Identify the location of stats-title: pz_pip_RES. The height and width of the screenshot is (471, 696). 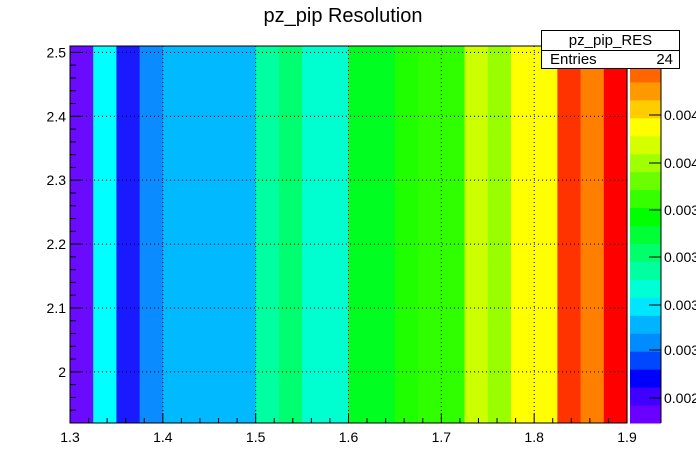
(610, 41).